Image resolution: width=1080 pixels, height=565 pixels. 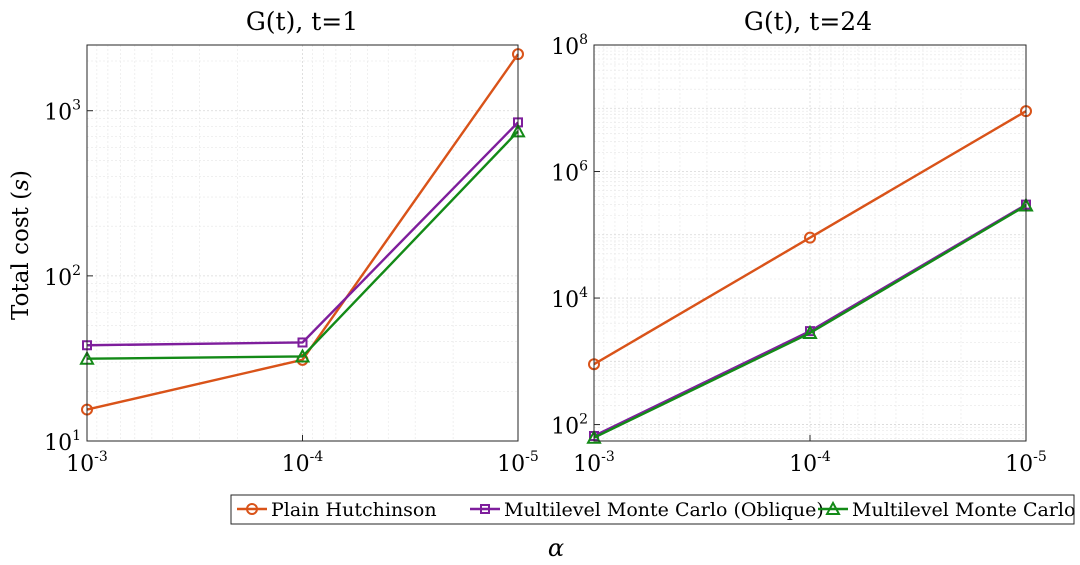 I want to click on legend-label: Multilevel Monte Carlo (Oblique), so click(x=664, y=510).